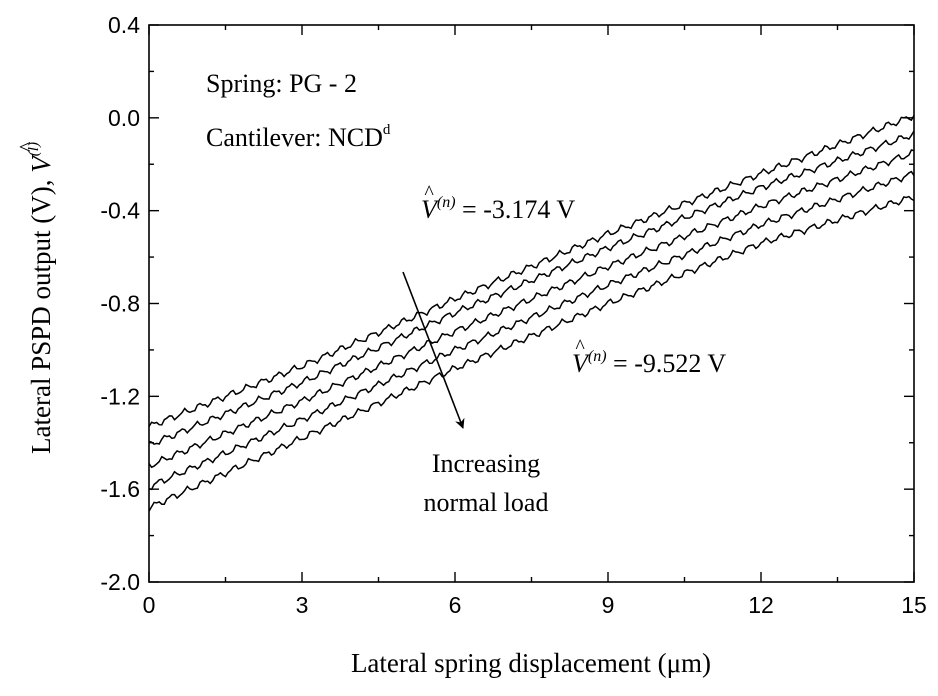 Image resolution: width=938 pixels, height=696 pixels. I want to click on arrow-label-line2: normal load, so click(486, 502).